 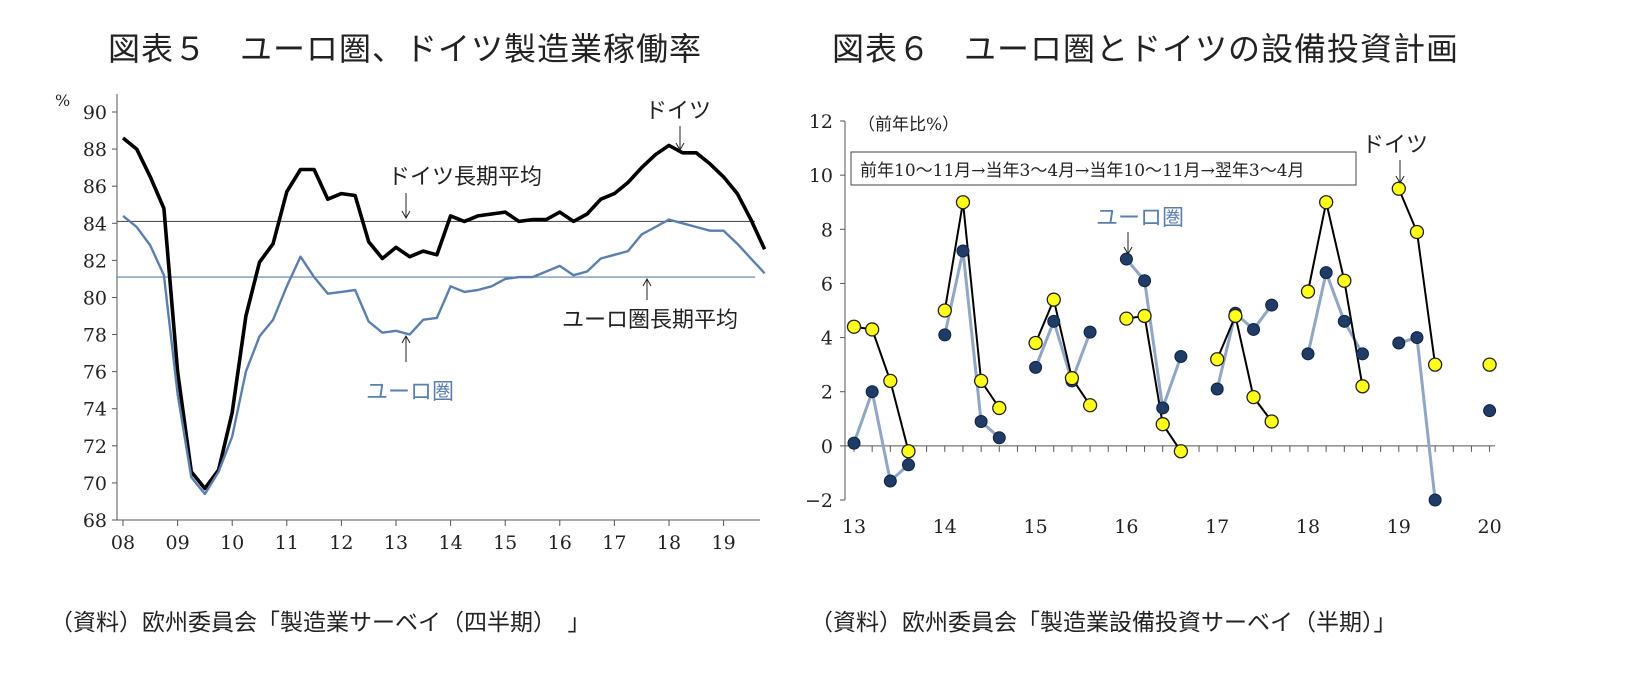 I want to click on c2-y-tick-label: 6, so click(x=827, y=284).